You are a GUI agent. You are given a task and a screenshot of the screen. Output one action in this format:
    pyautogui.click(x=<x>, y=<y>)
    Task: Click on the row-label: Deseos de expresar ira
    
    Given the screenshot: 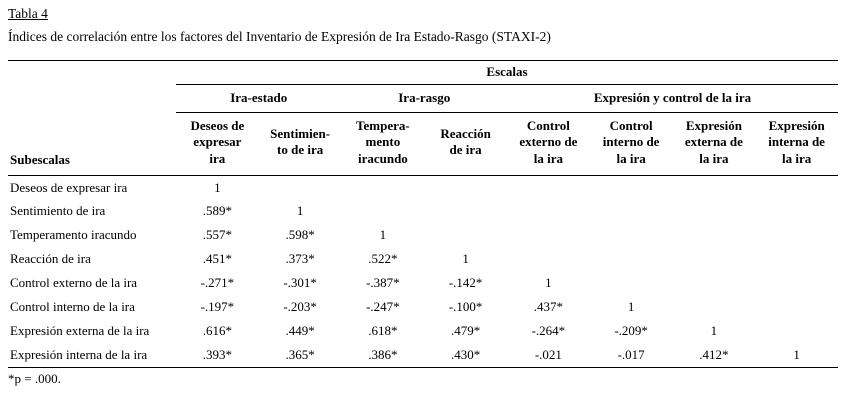 What is the action you would take?
    pyautogui.click(x=69, y=187)
    